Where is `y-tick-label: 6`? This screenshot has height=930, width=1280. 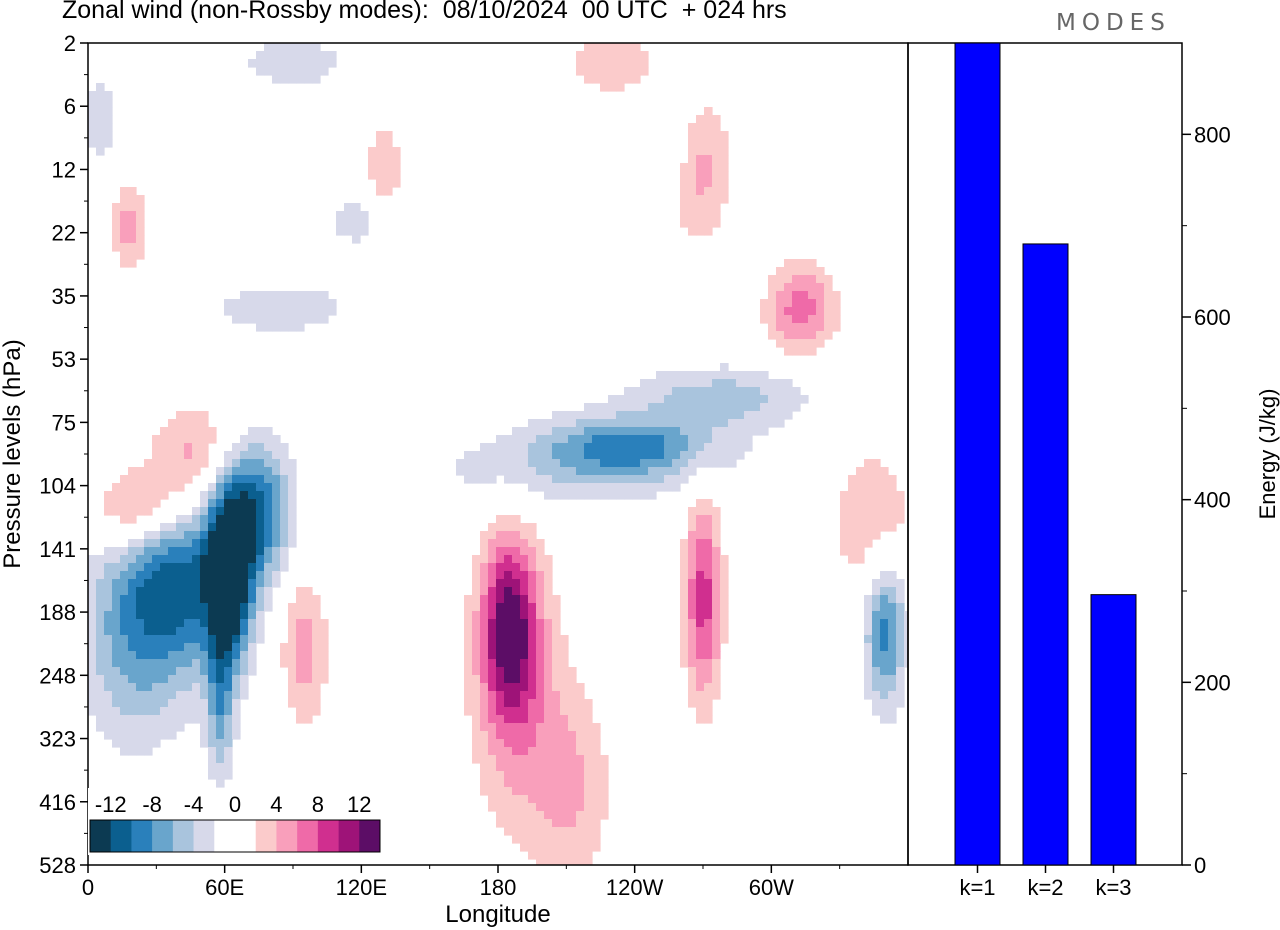
y-tick-label: 6 is located at coordinates (70, 106).